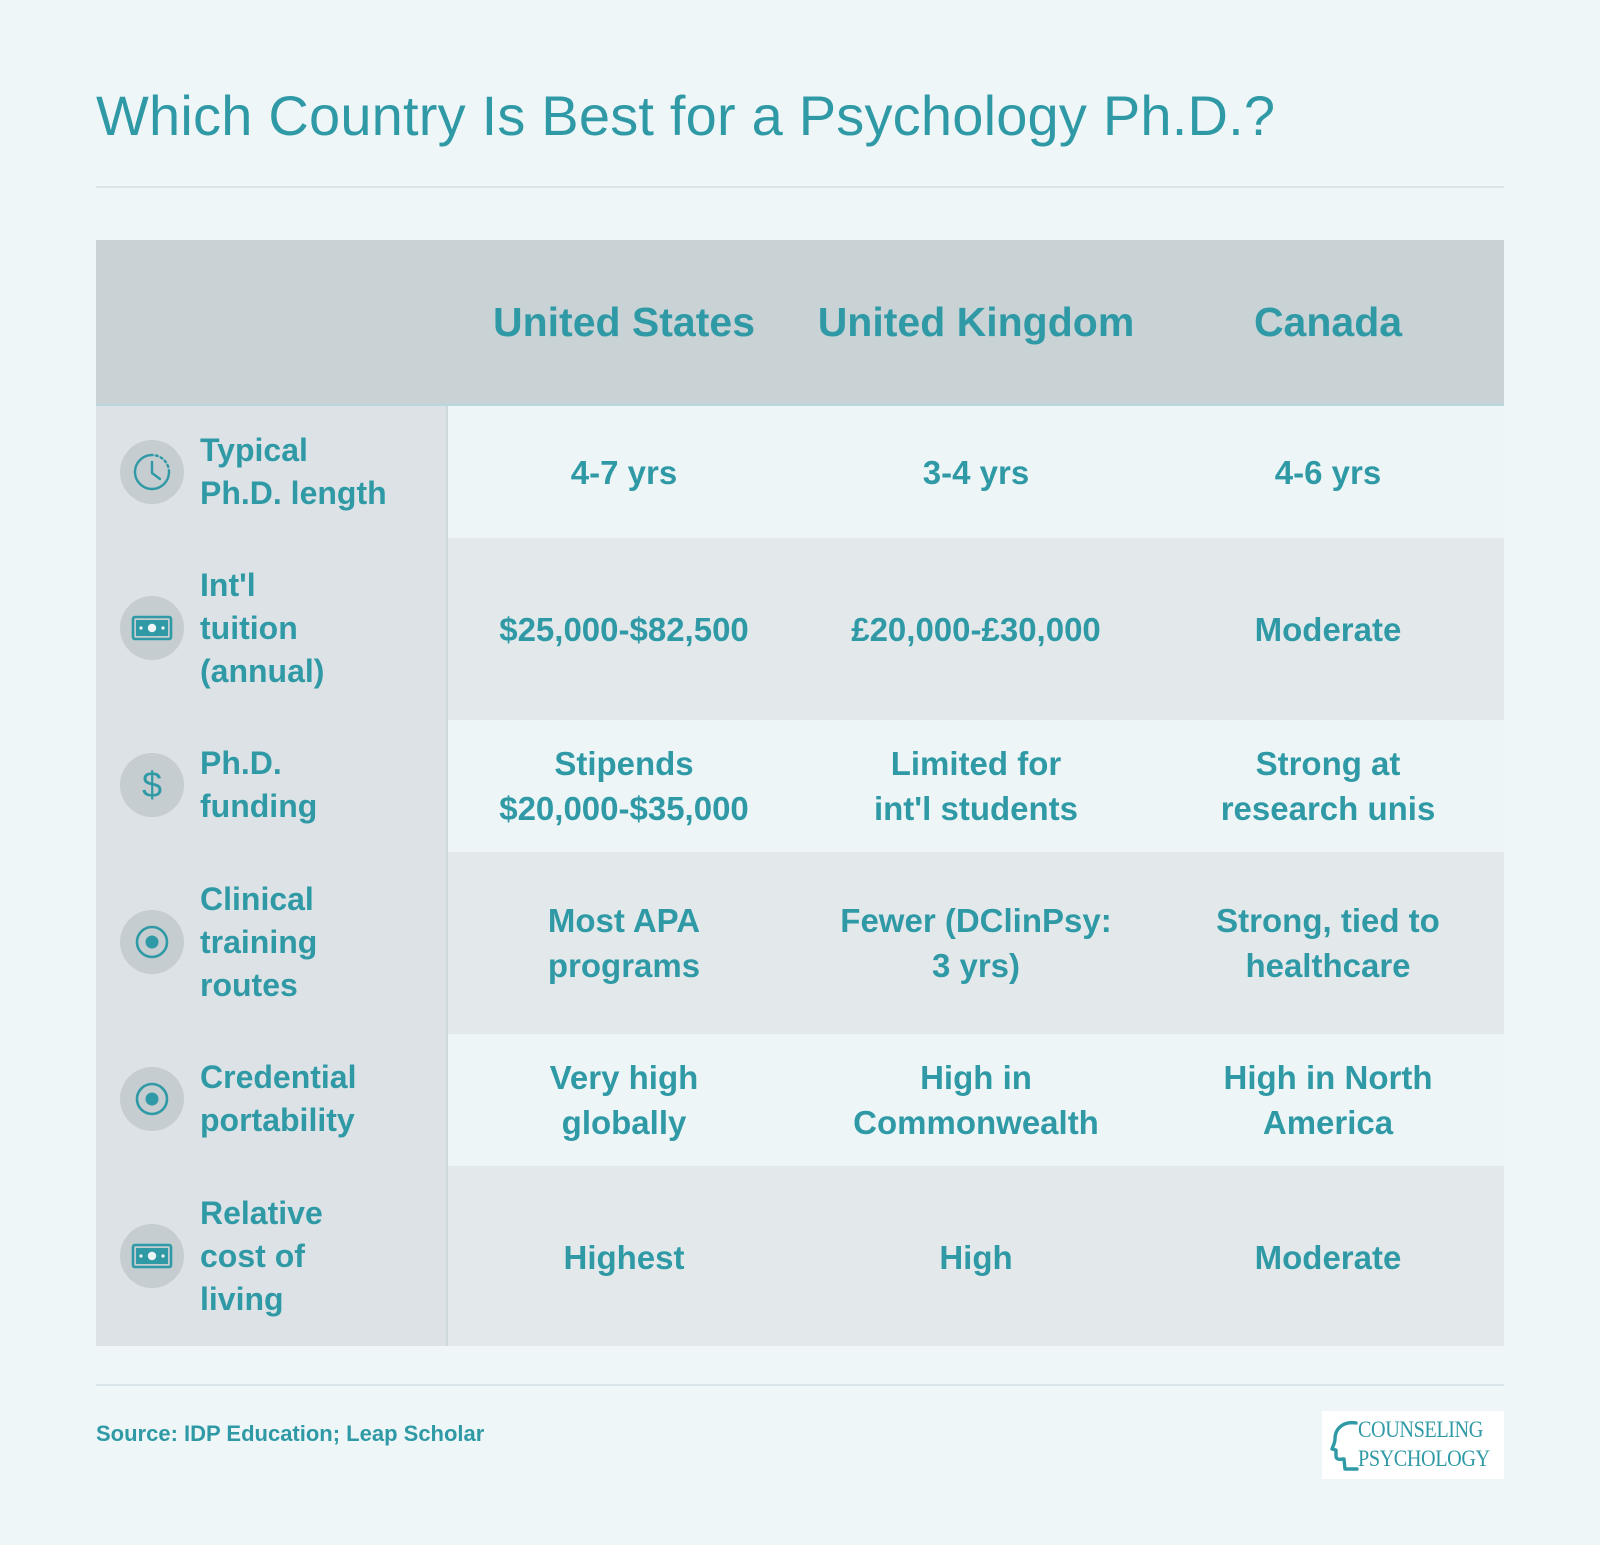  I want to click on table-cell: Strong at research unis, so click(1328, 785).